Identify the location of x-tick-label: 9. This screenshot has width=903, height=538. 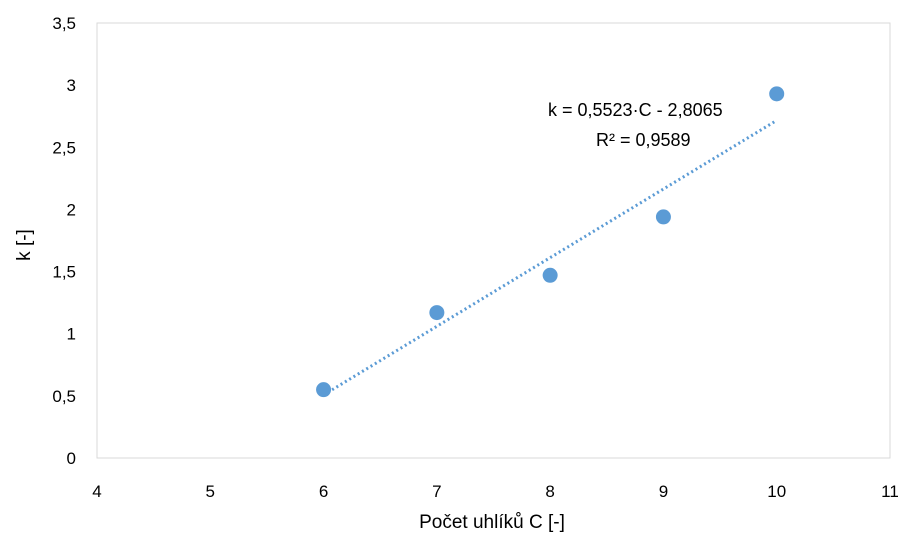
(663, 491).